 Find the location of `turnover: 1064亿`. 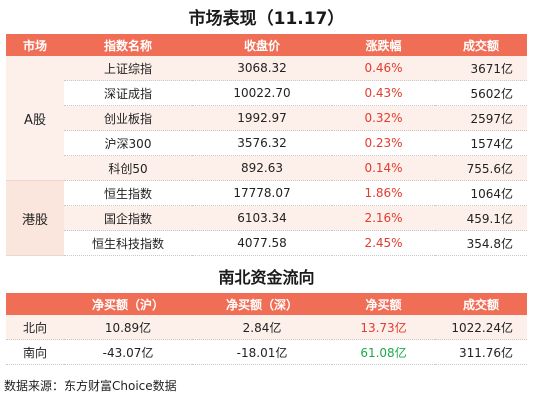

turnover: 1064亿 is located at coordinates (481, 193).